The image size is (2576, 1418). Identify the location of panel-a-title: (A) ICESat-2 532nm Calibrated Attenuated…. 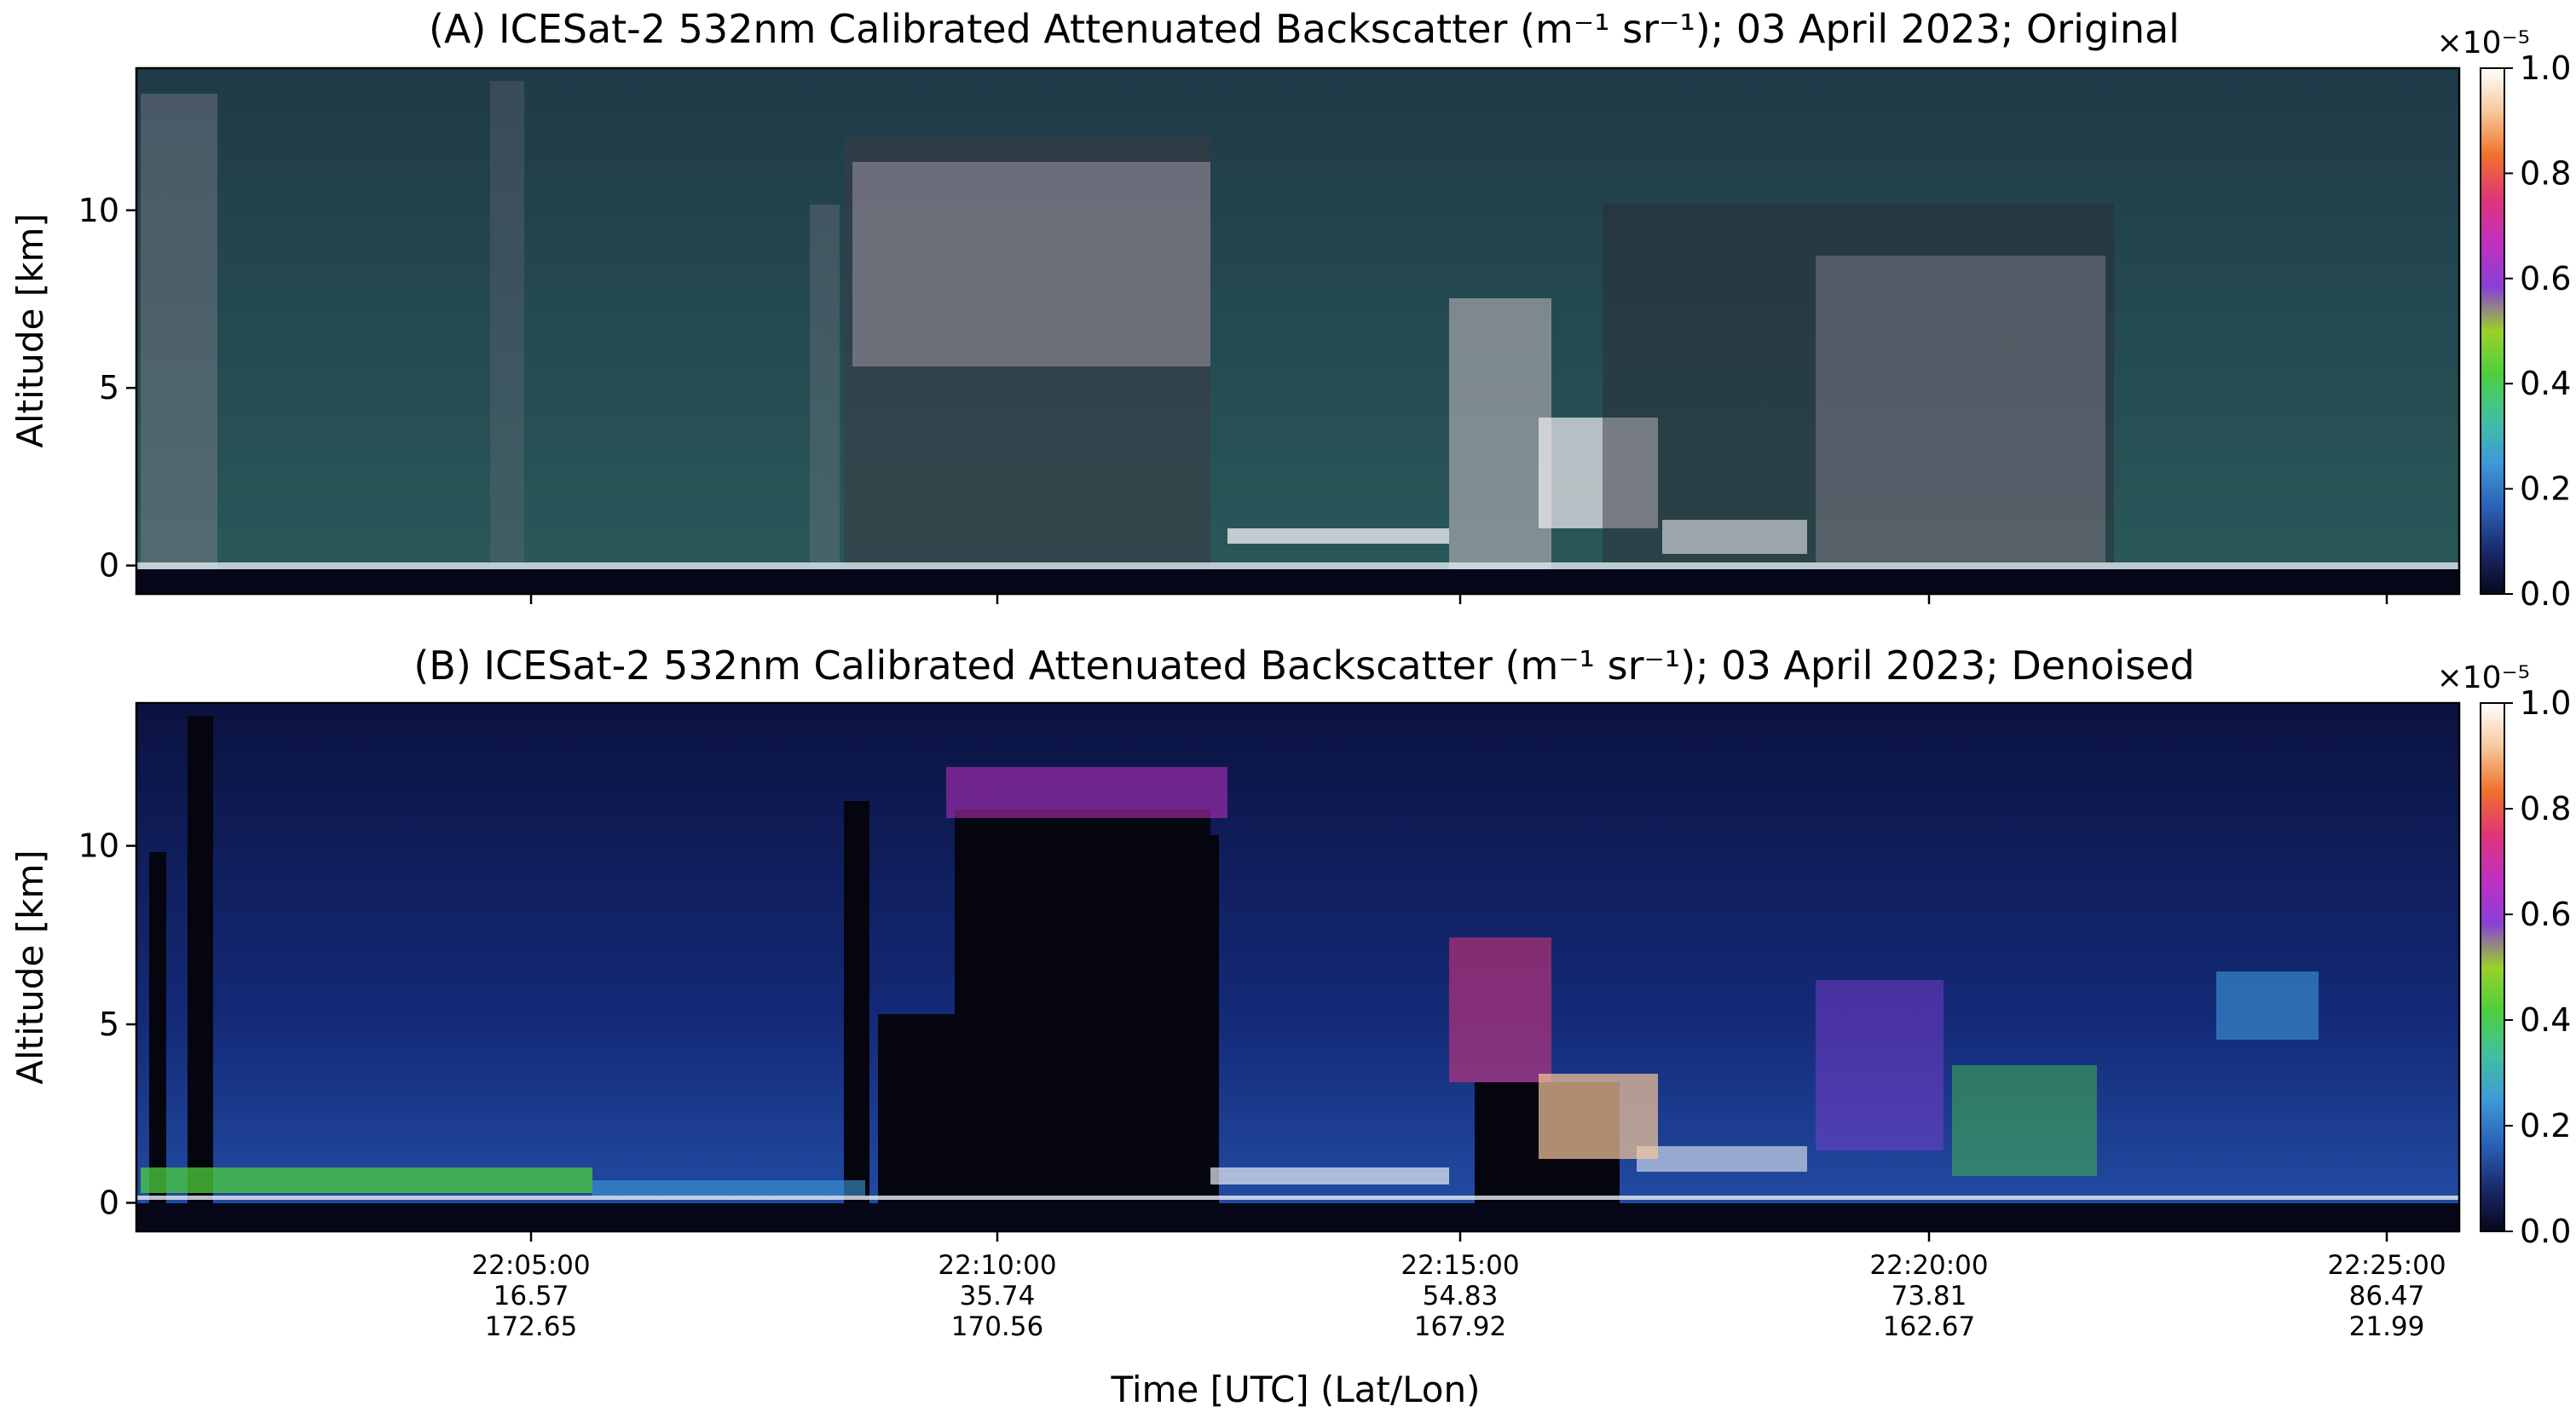
(1304, 29).